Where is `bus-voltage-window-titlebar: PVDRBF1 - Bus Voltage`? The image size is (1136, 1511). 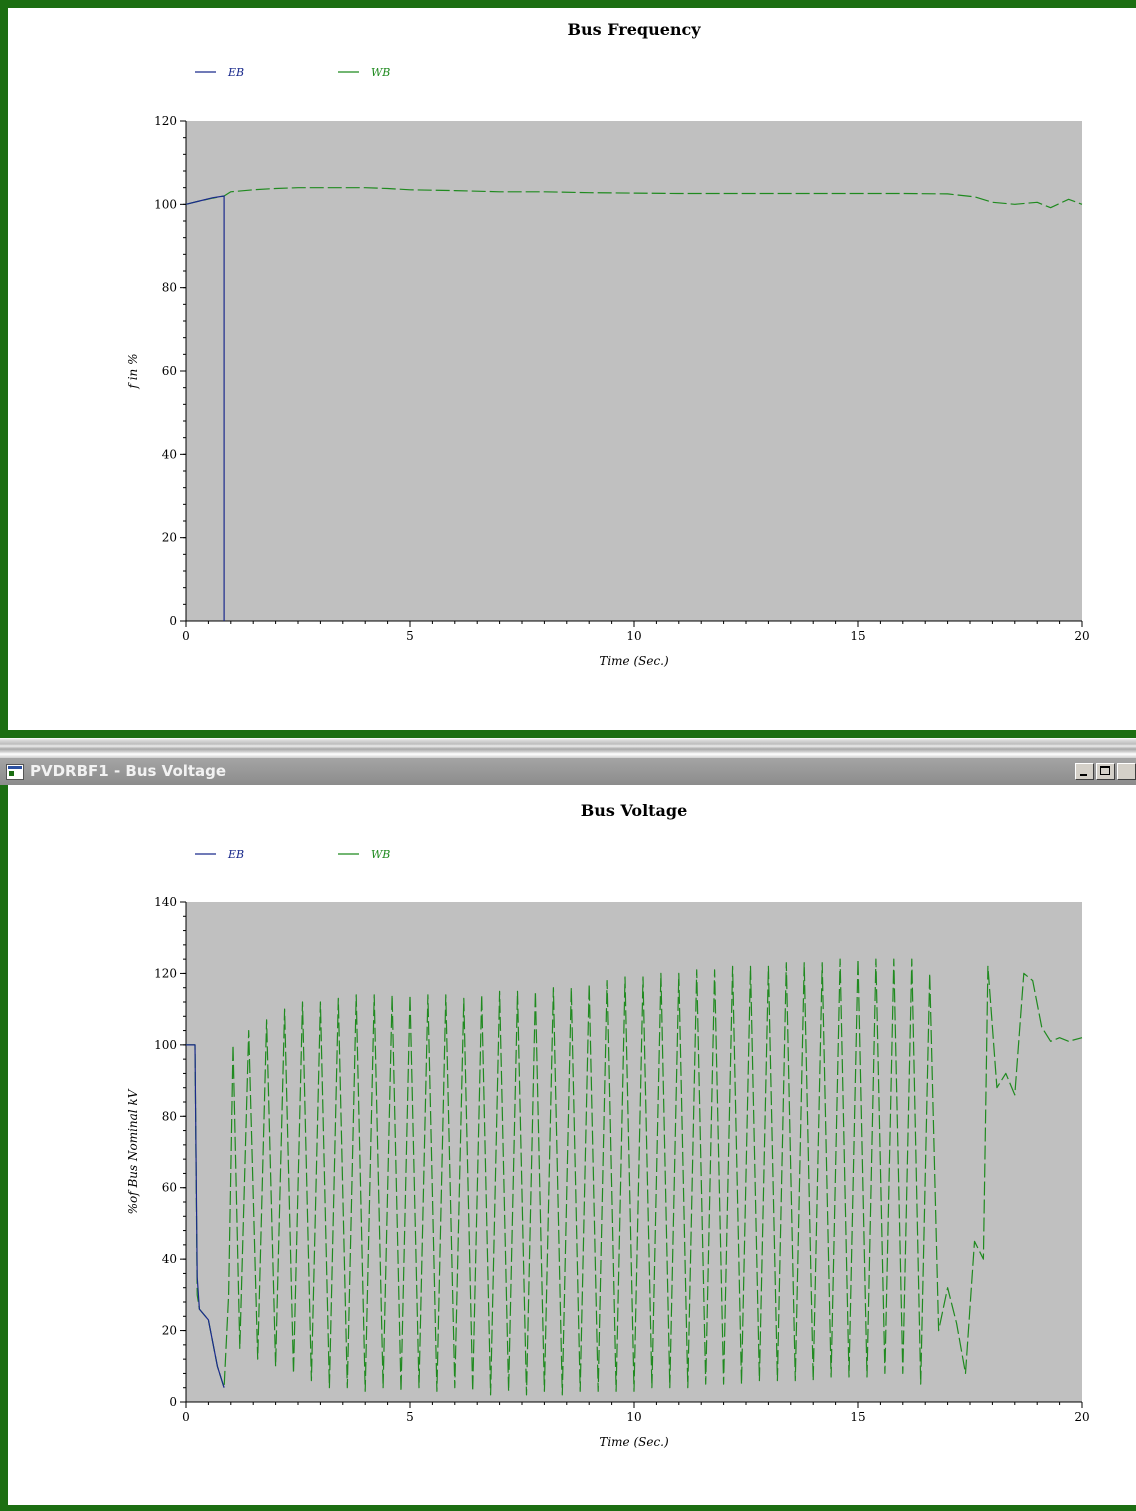
bus-voltage-window-titlebar: PVDRBF1 - Bus Voltage is located at coordinates (568, 771).